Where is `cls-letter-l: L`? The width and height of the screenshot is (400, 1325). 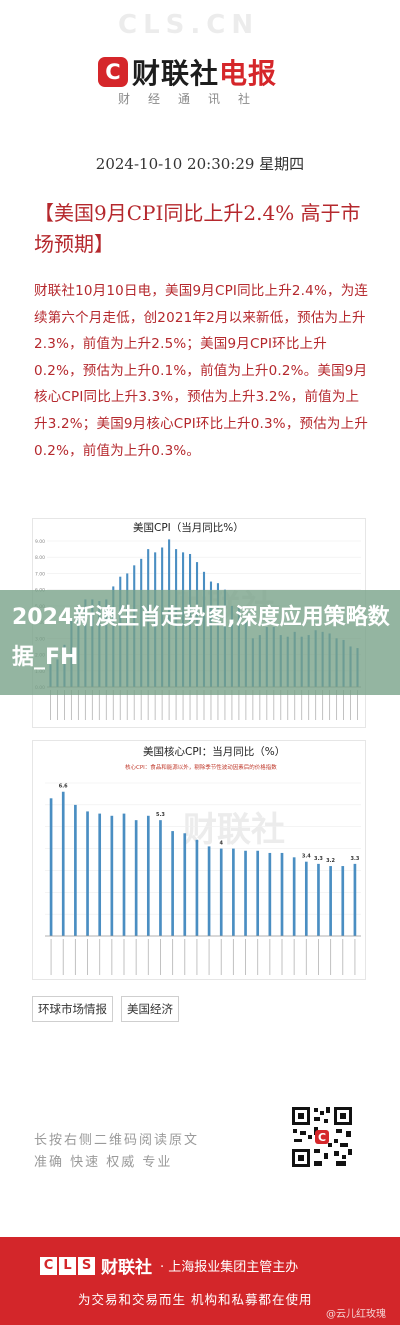 cls-letter-l: L is located at coordinates (67, 1265).